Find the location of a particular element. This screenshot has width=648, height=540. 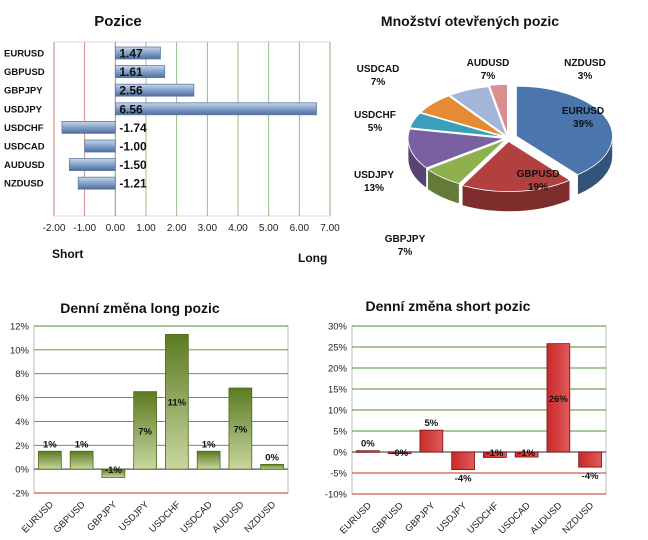

c3-value-usdchf: 11% is located at coordinates (177, 403).